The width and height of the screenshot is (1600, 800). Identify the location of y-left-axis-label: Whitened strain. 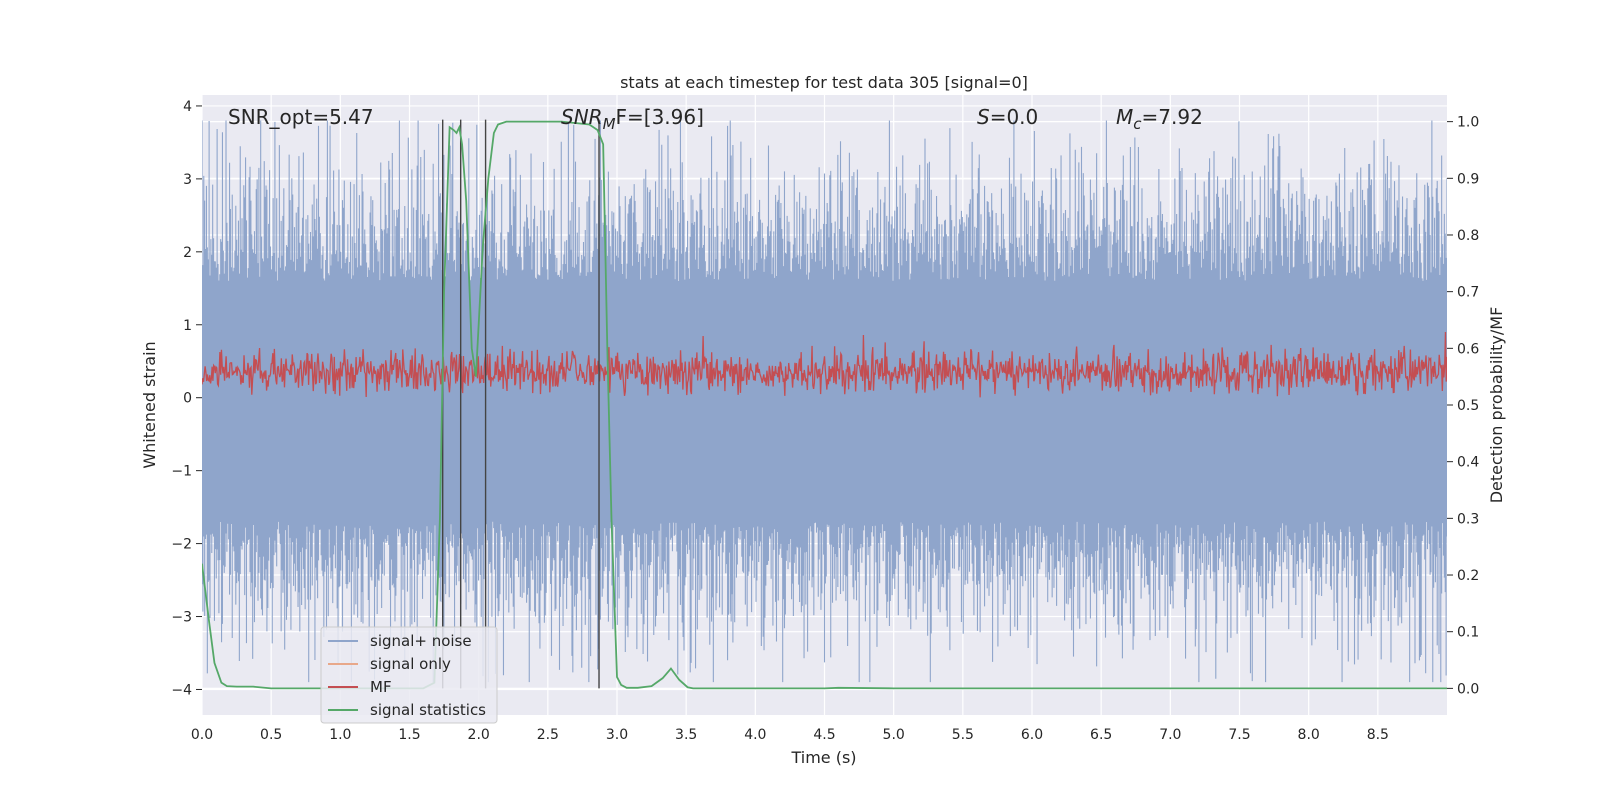
(149, 404).